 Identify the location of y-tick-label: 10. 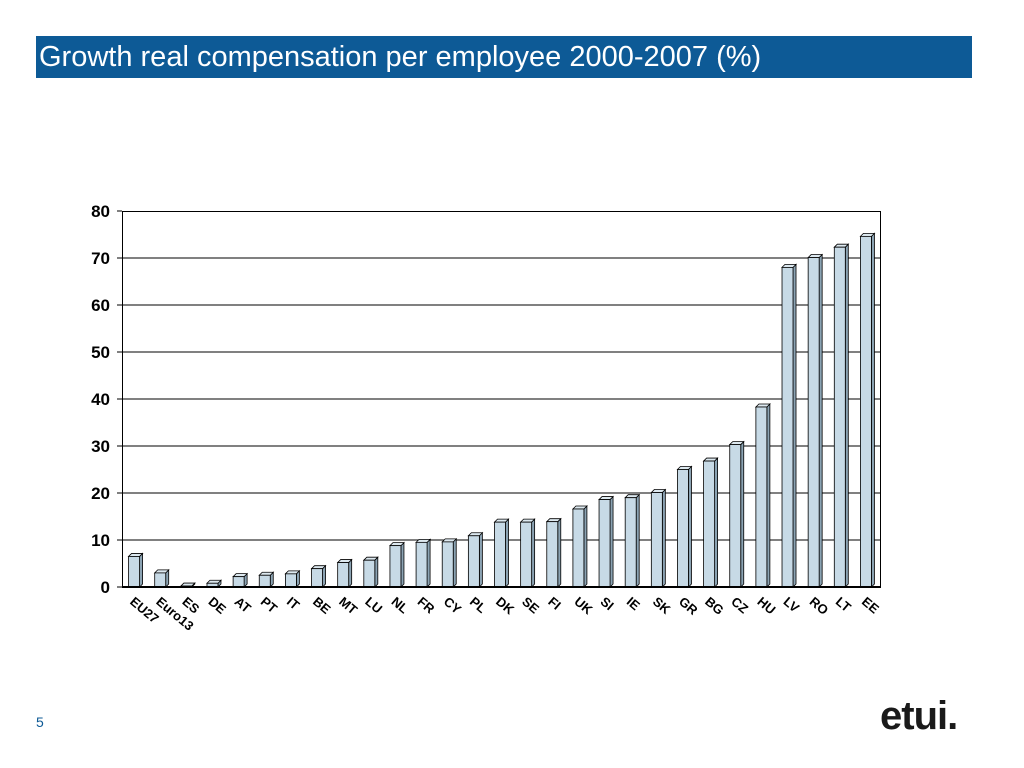
(100, 540).